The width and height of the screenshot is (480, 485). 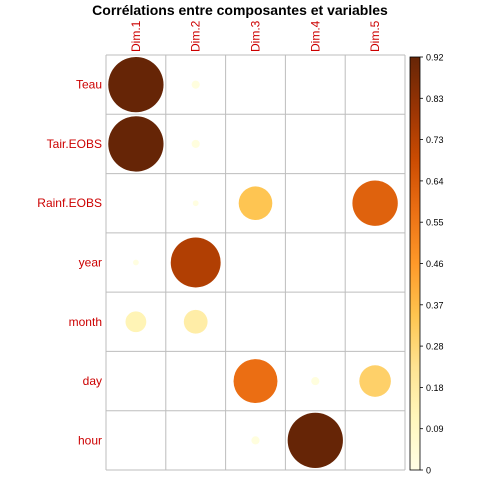 I want to click on row-label: hour, so click(x=90, y=440).